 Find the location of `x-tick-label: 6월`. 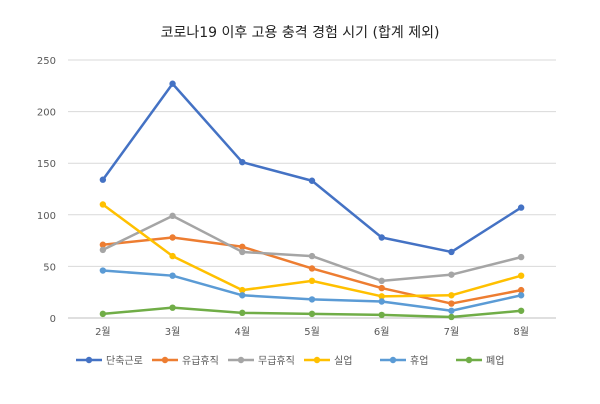

x-tick-label: 6월 is located at coordinates (382, 332).